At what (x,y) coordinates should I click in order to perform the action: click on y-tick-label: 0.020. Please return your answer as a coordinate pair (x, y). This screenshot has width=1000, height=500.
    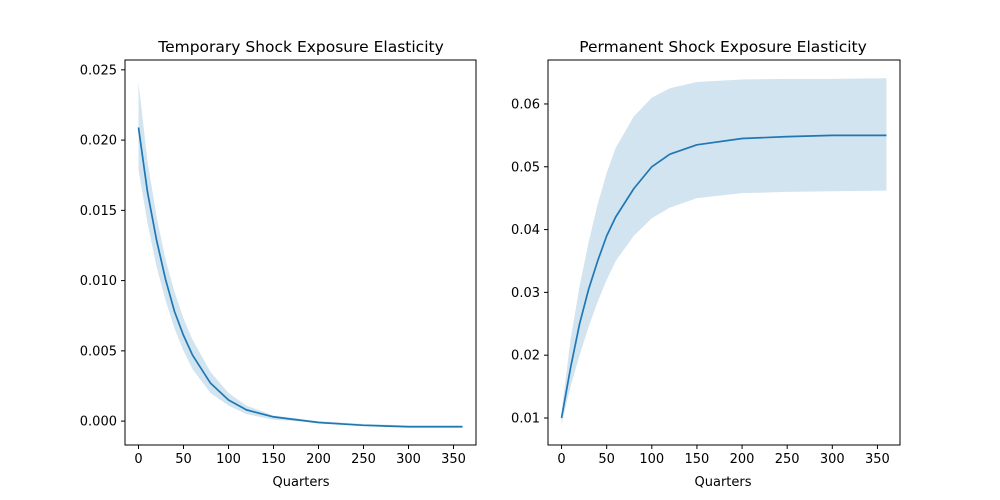
    Looking at the image, I should click on (98, 141).